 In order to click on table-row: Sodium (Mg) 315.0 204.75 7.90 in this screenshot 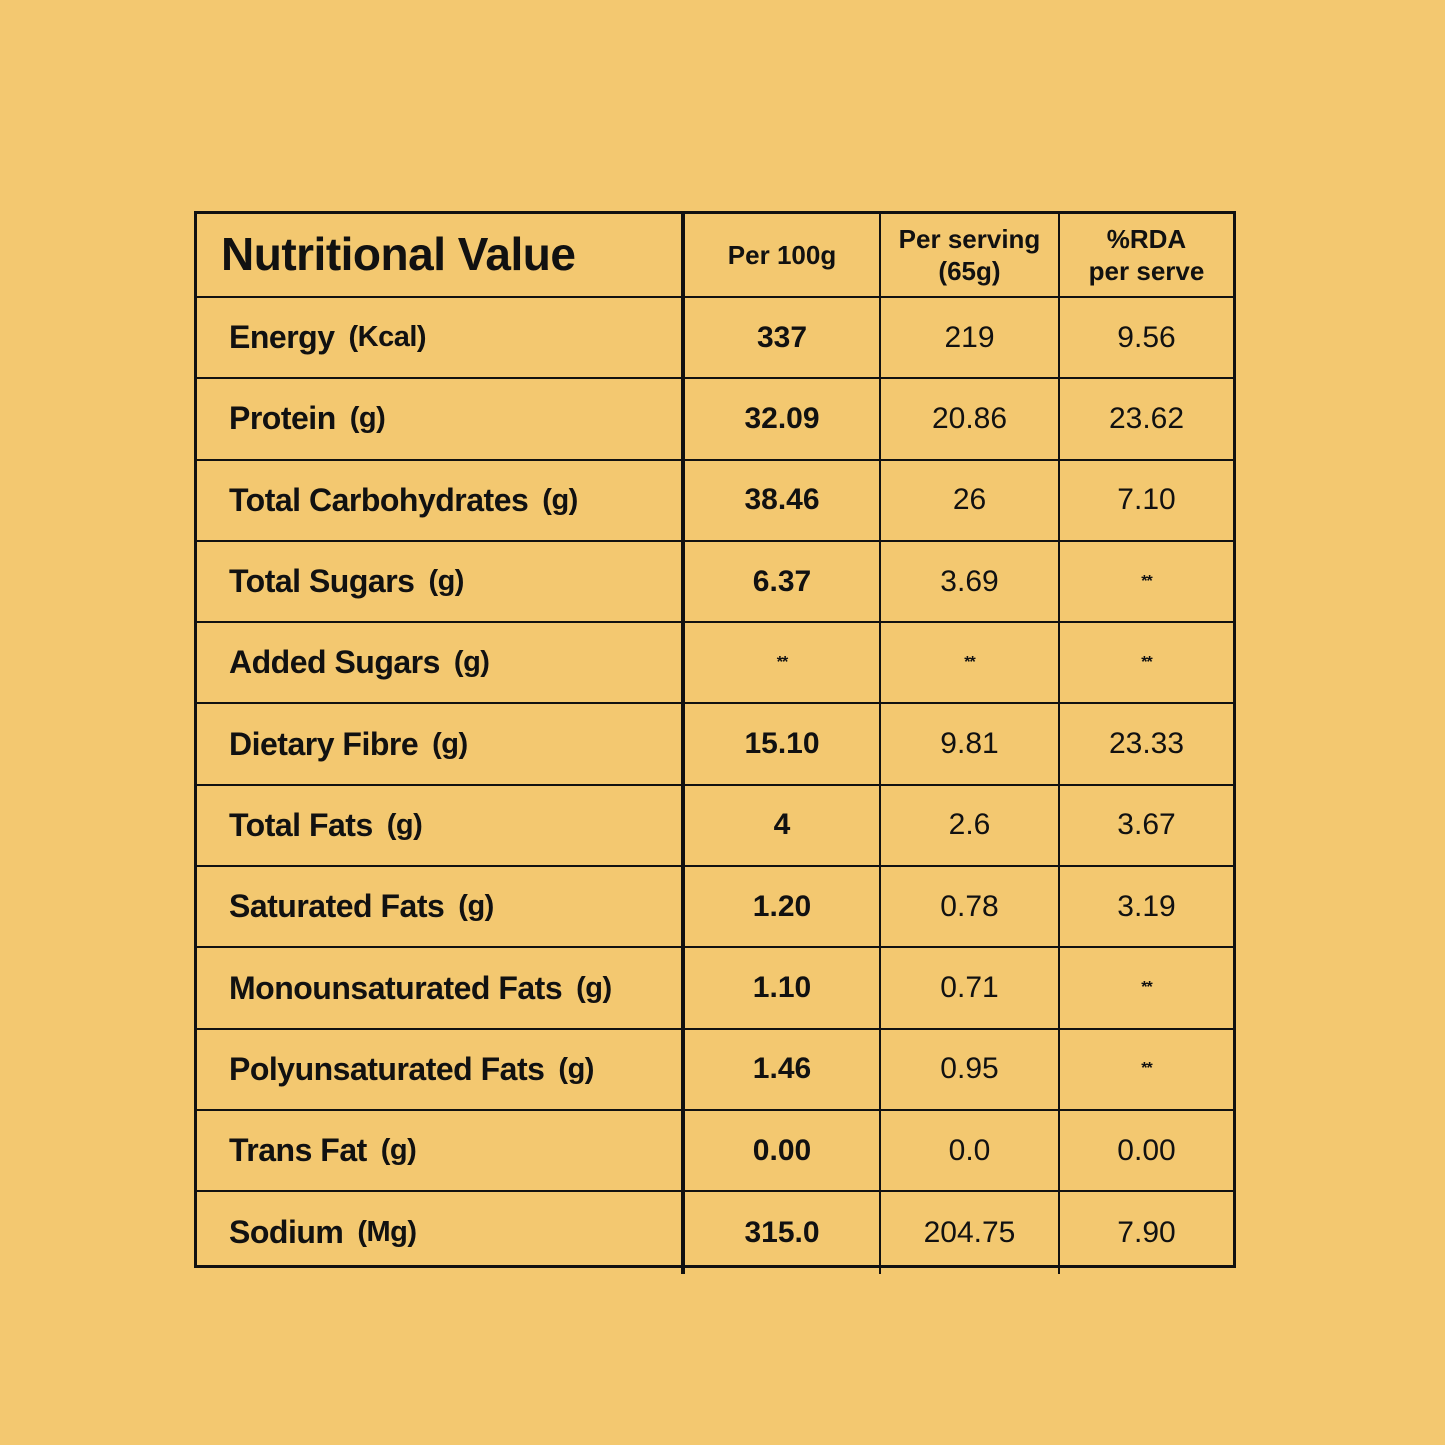, I will do `click(715, 1233)`.